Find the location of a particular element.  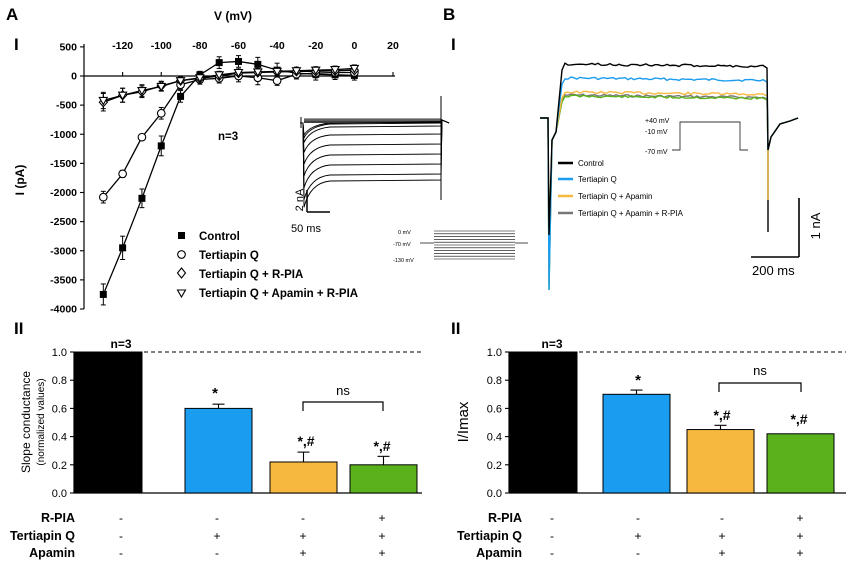

legend-label-tq-rpia: Tertiapin Q + R-PIA is located at coordinates (251, 275).